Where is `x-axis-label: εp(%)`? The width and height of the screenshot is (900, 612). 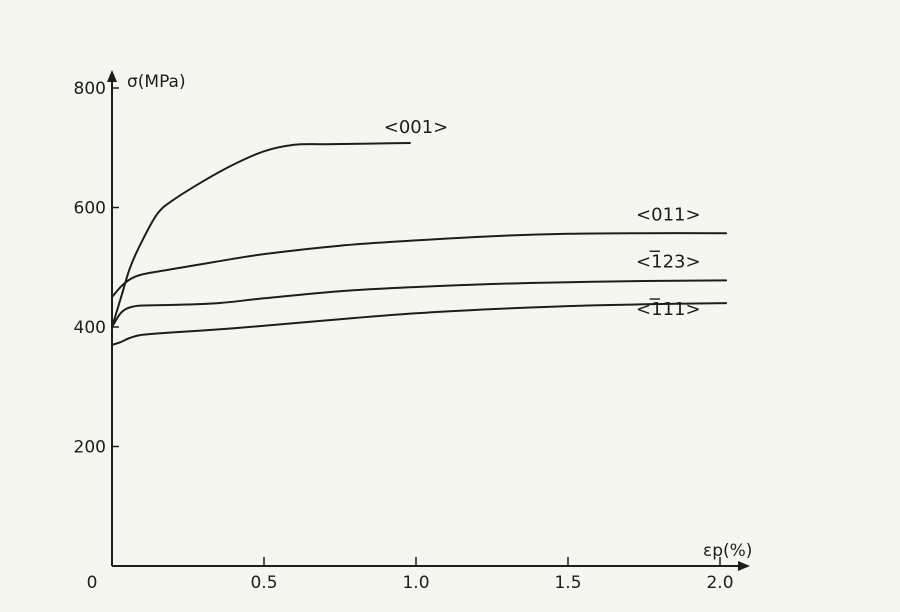
x-axis-label: εp(%) is located at coordinates (727, 551).